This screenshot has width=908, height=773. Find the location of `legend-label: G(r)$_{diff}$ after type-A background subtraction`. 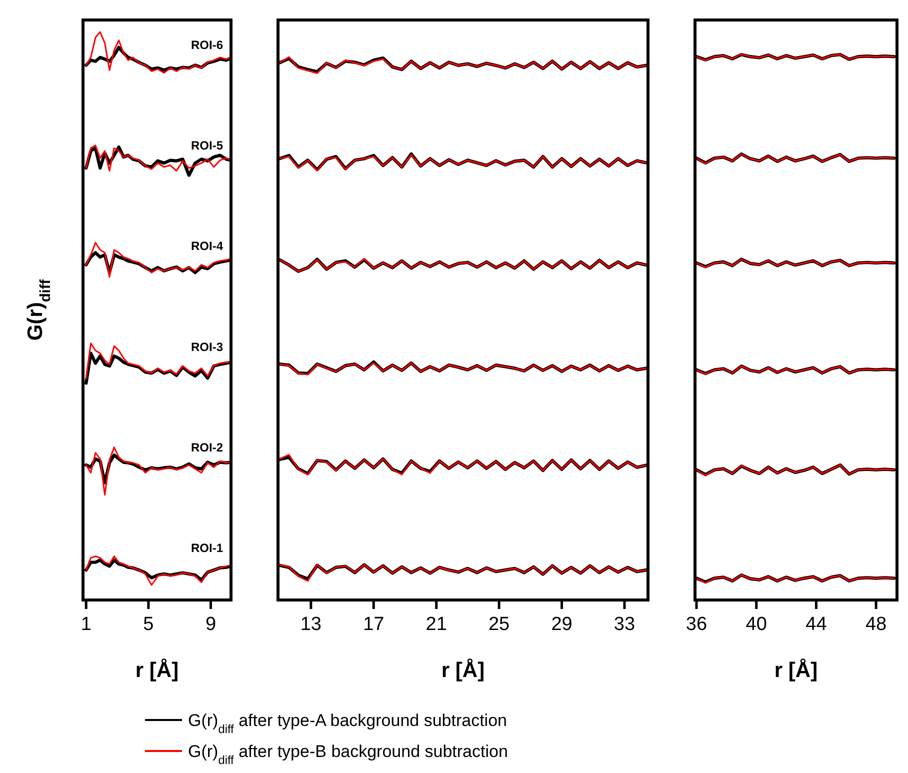

legend-label: G(r)$_{diff}$ after type-A background subtraction is located at coordinates (347, 723).